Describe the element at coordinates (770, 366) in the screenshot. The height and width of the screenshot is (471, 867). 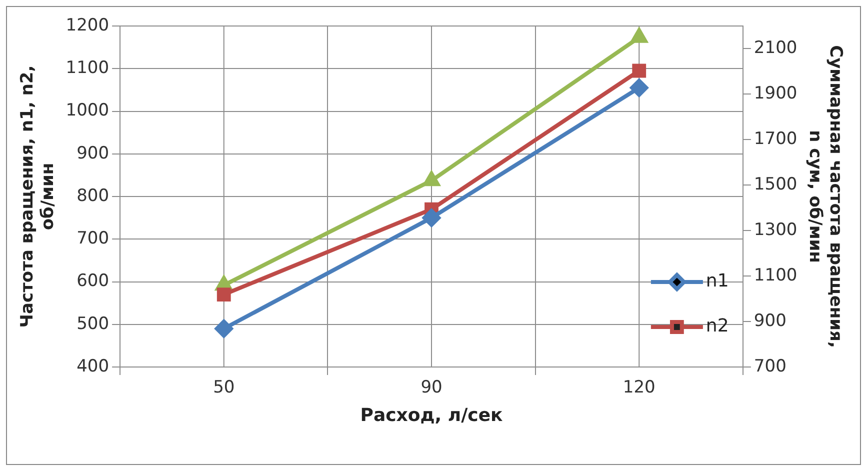
I see `y2-tick-label: 700` at that location.